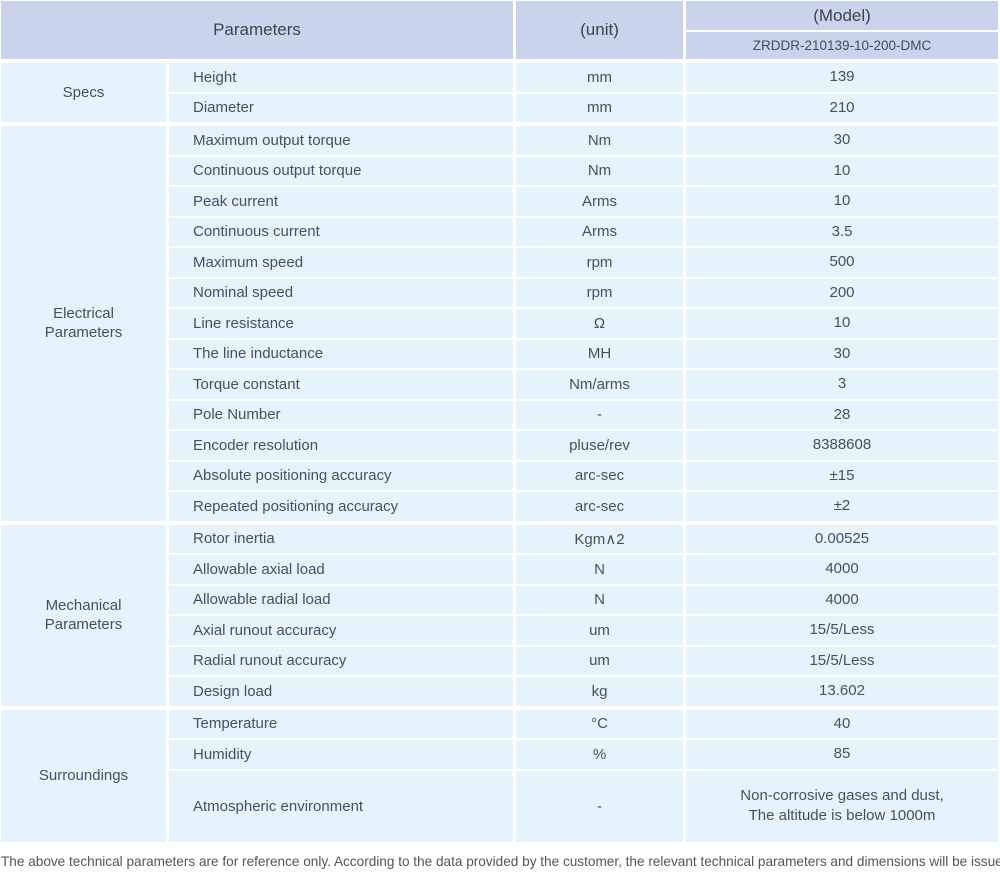  I want to click on group-label: Specs, so click(83, 92).